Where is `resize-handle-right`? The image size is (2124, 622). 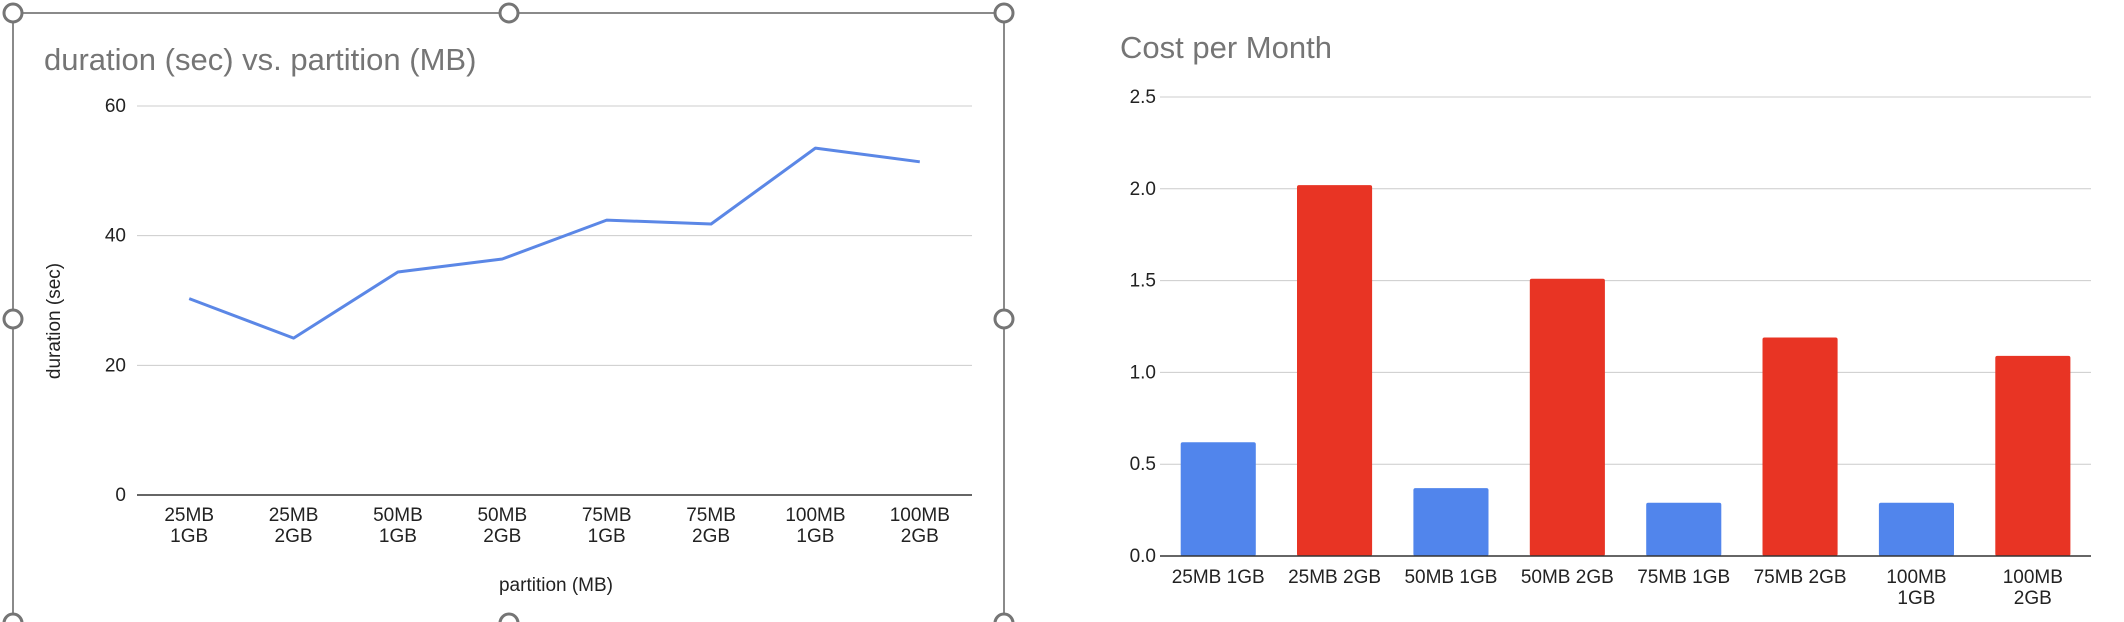
resize-handle-right is located at coordinates (1004, 319).